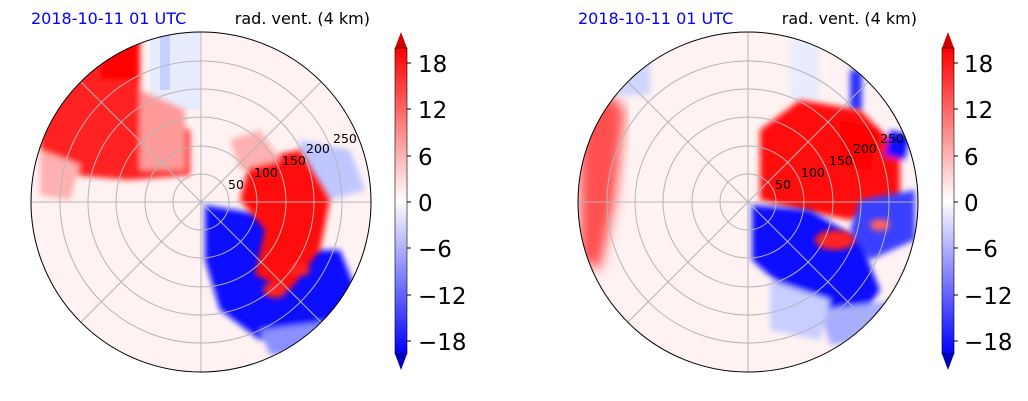  I want to click on colorbar-left: 18 12 6 0 −6 −12 −18, so click(430, 201).